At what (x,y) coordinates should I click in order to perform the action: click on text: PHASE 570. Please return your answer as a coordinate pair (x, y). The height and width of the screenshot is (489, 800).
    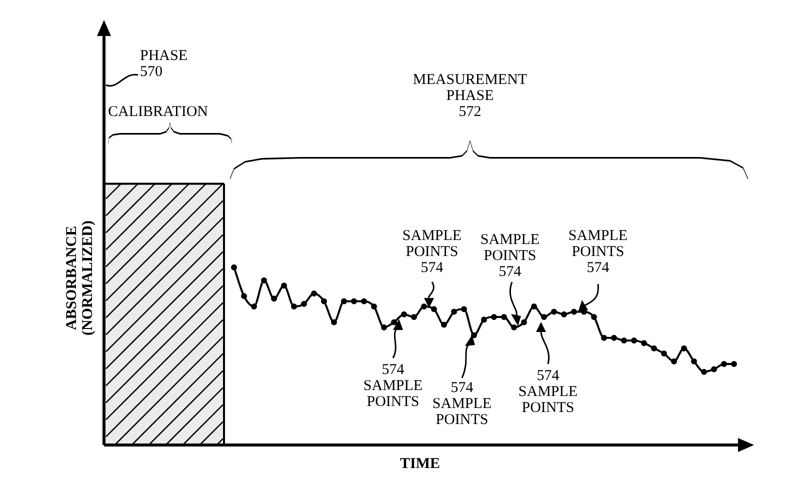
    Looking at the image, I should click on (164, 64).